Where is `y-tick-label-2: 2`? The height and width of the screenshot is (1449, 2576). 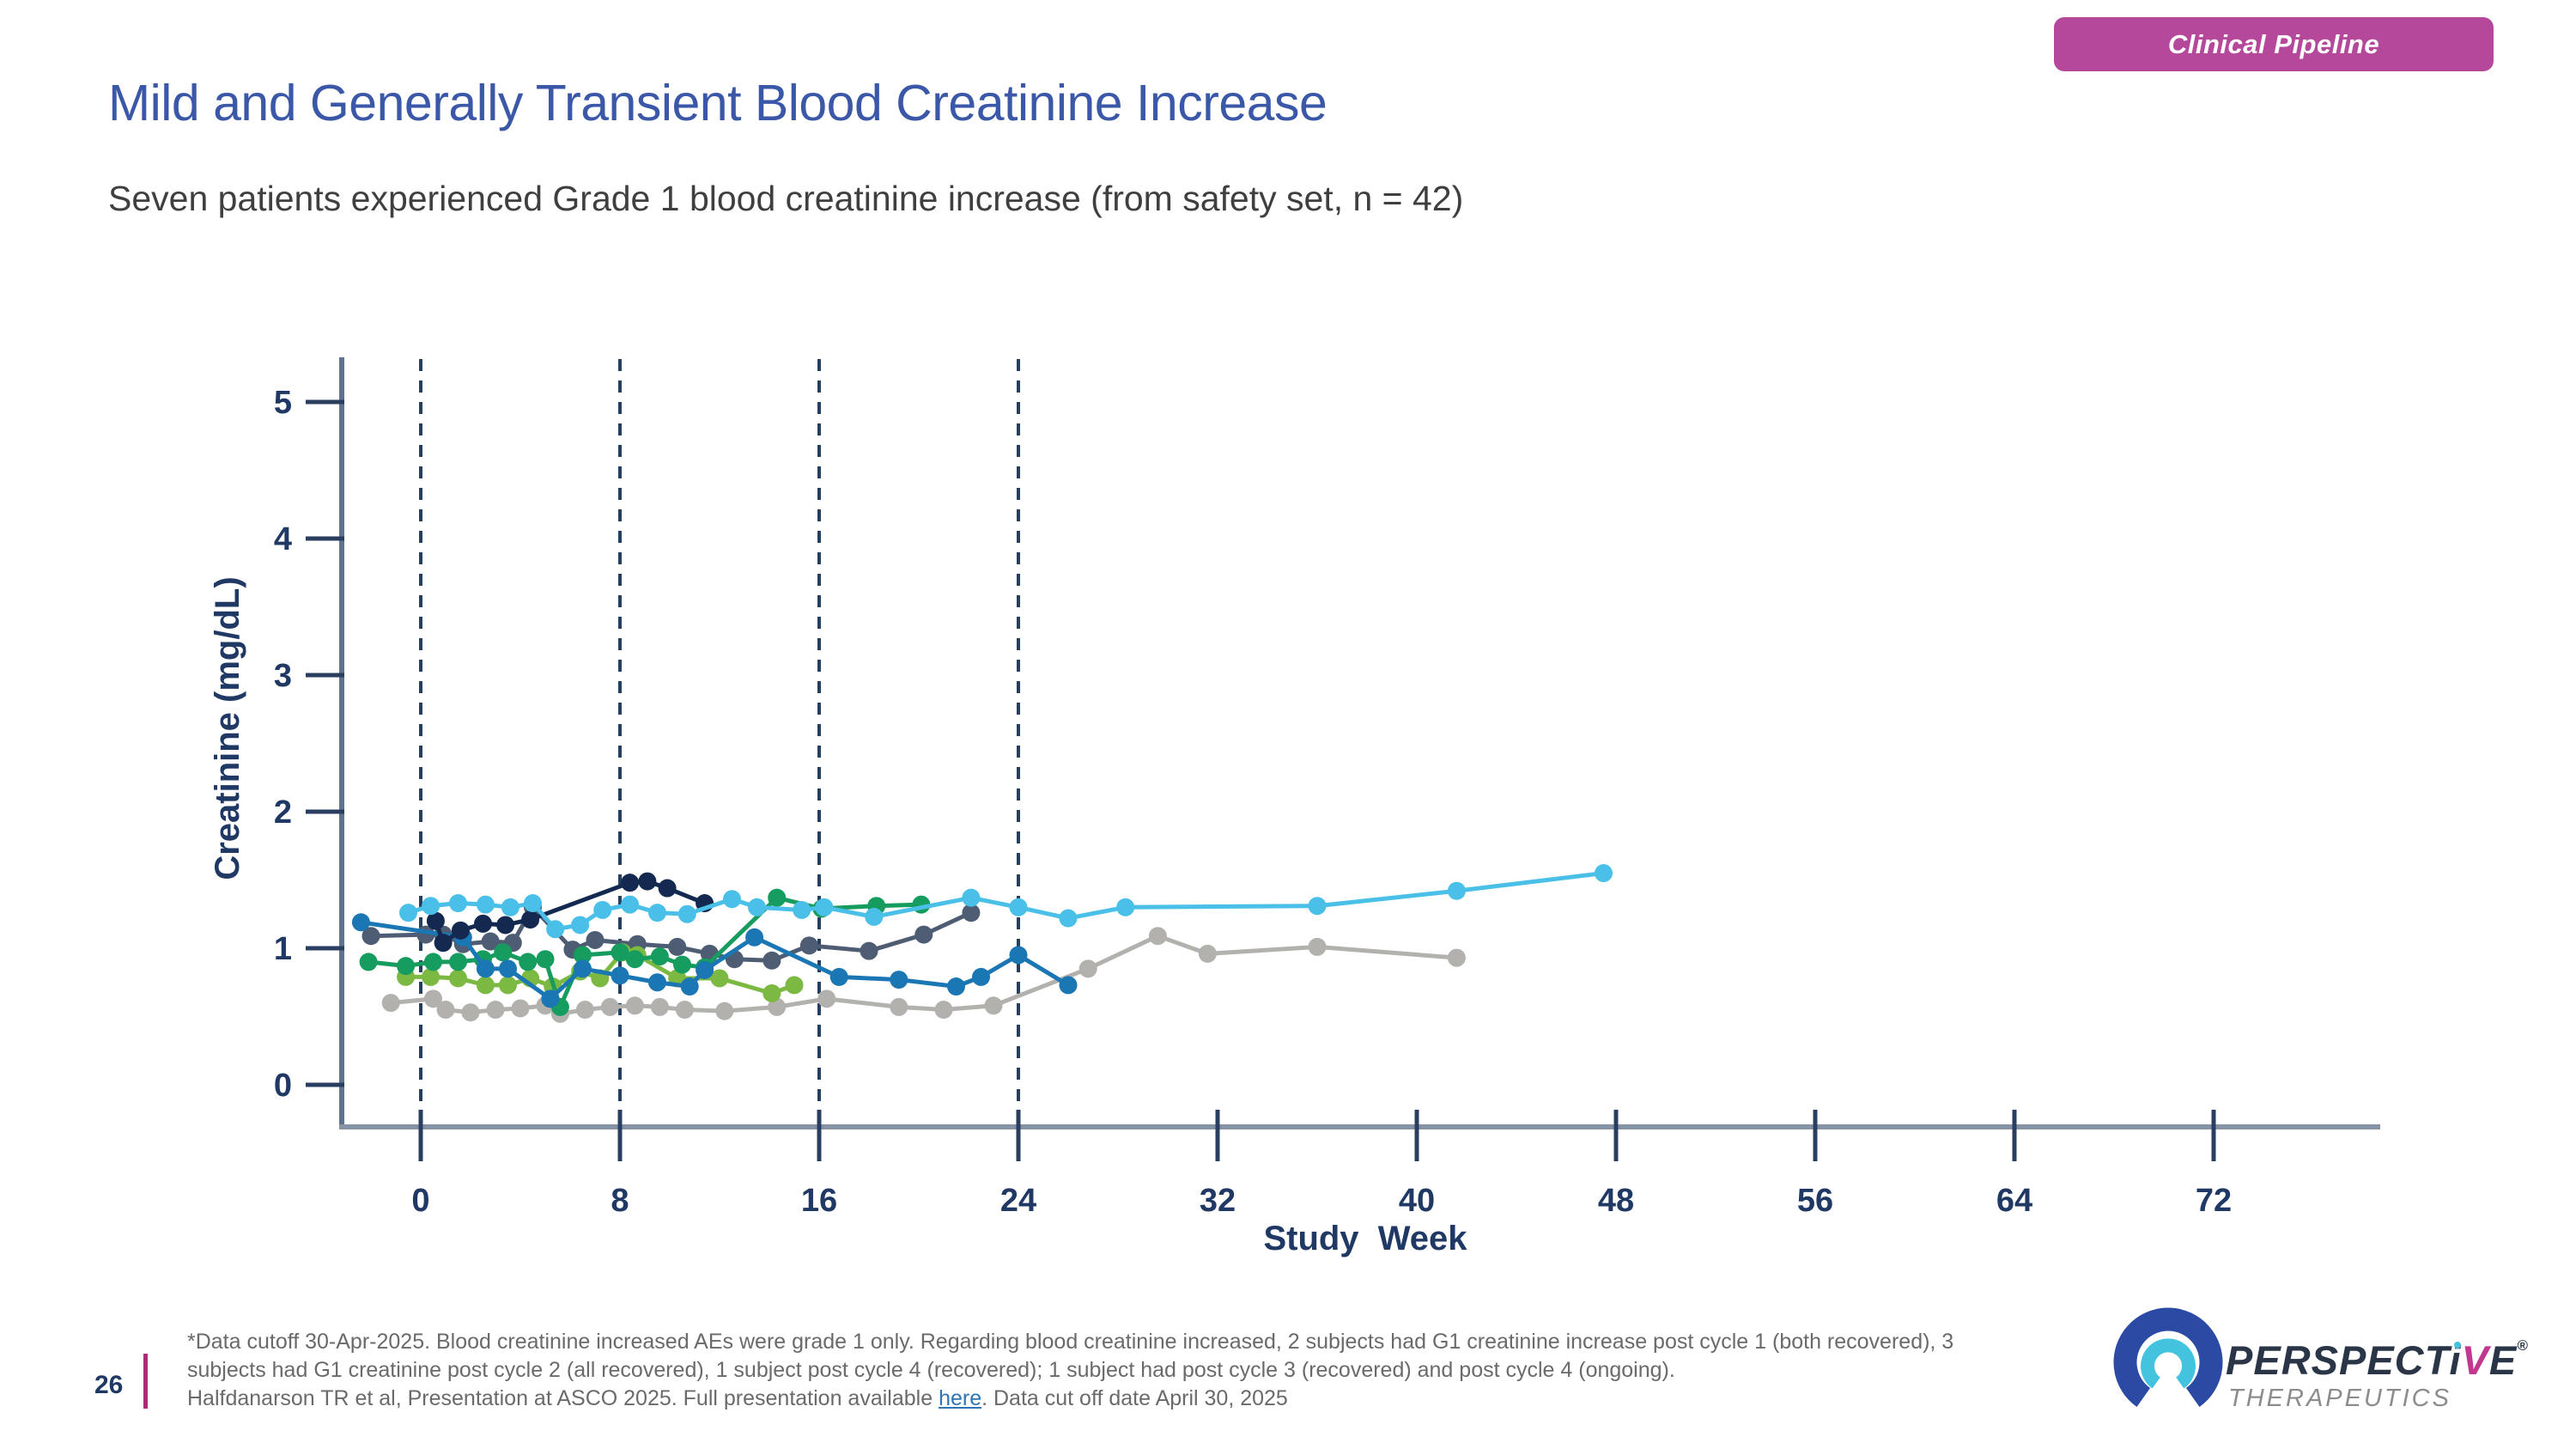 y-tick-label-2: 2 is located at coordinates (283, 813).